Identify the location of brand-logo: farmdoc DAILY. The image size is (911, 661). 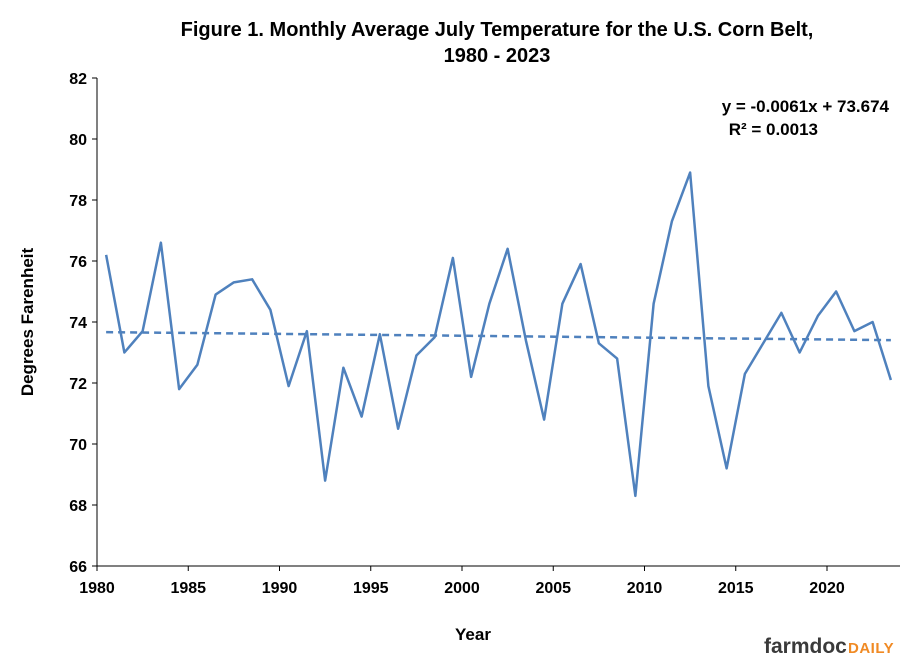
(829, 646).